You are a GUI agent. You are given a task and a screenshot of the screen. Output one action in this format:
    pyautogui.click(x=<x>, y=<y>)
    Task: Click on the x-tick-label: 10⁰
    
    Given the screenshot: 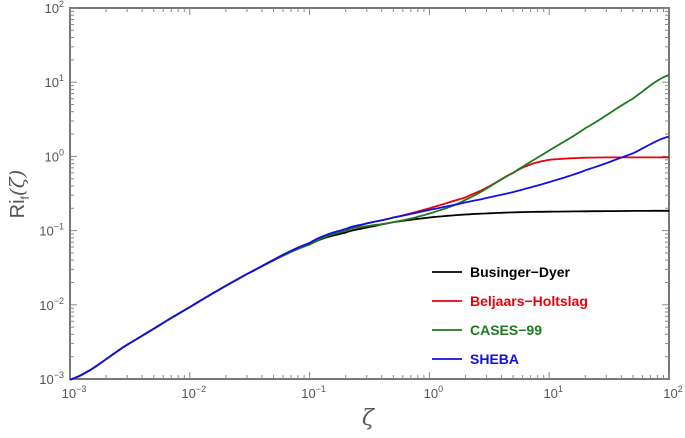 What is the action you would take?
    pyautogui.click(x=433, y=392)
    